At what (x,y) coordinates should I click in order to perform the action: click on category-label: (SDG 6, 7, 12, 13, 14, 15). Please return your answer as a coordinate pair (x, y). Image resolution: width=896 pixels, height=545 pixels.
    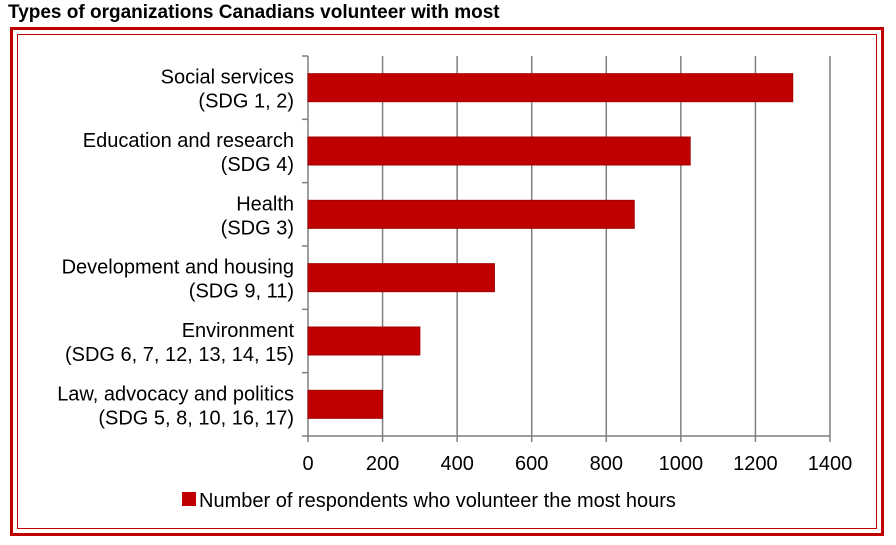
    Looking at the image, I should click on (179, 355).